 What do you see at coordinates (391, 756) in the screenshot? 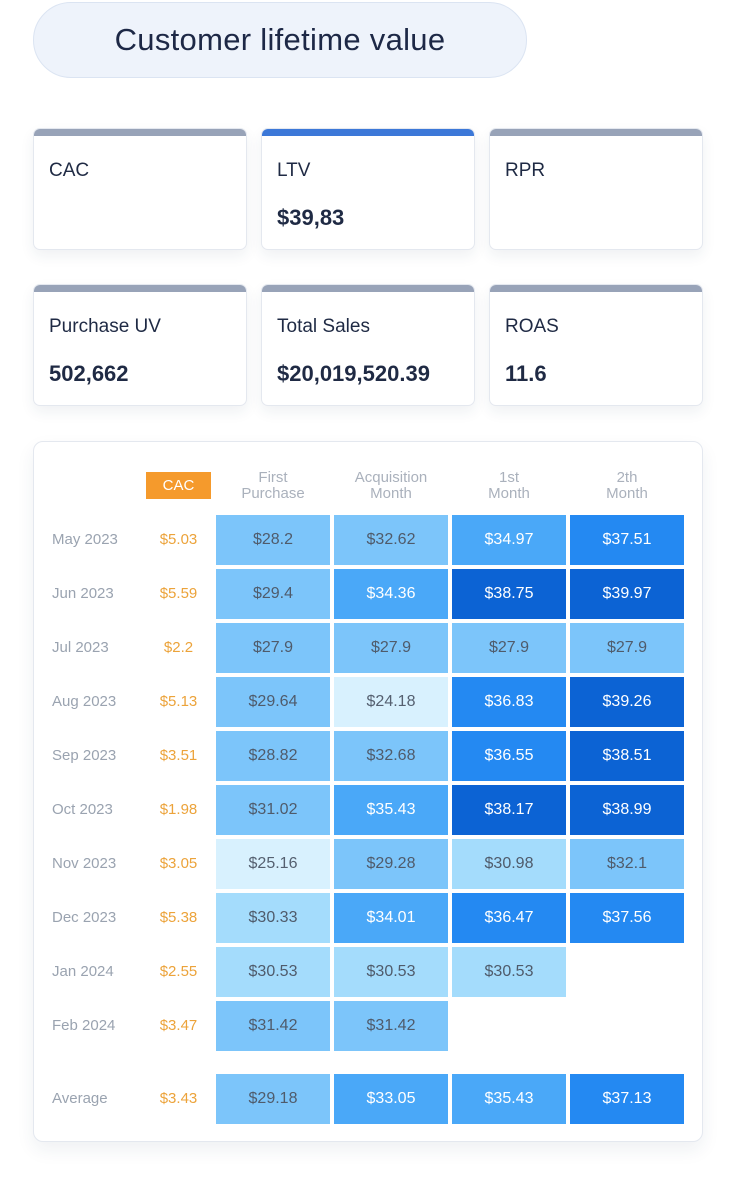
I see `table-cell: $32.68` at bounding box center [391, 756].